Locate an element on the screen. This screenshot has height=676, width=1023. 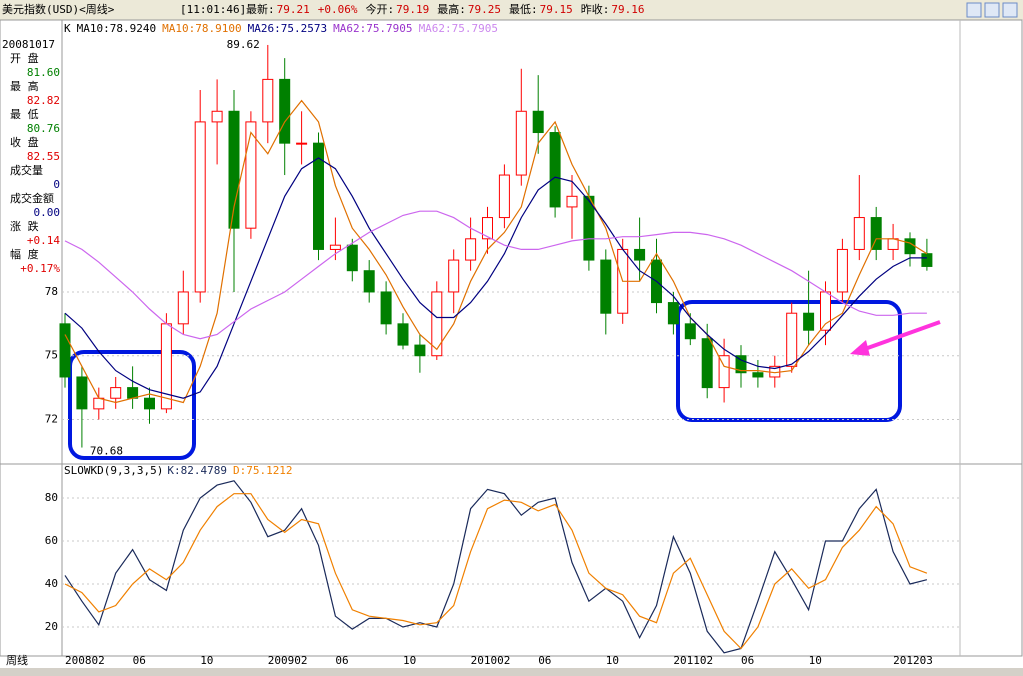
x-tick-label: 201102 is located at coordinates (693, 660).